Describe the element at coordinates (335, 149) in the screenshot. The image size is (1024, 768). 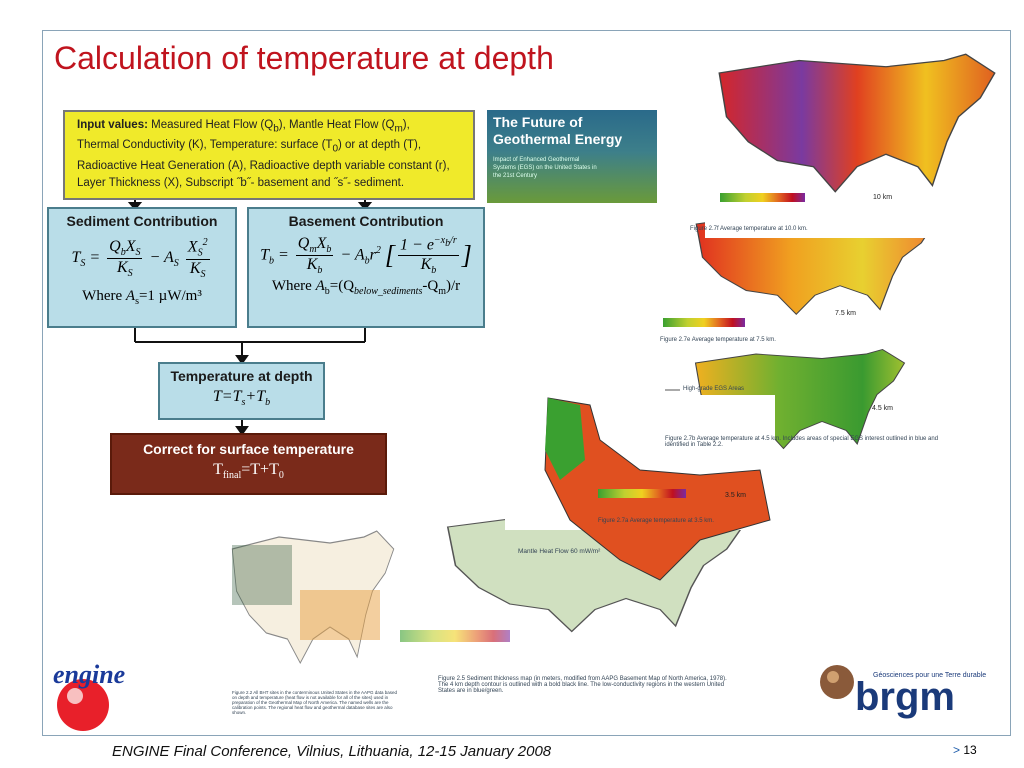
I see `input-sub: 0` at that location.